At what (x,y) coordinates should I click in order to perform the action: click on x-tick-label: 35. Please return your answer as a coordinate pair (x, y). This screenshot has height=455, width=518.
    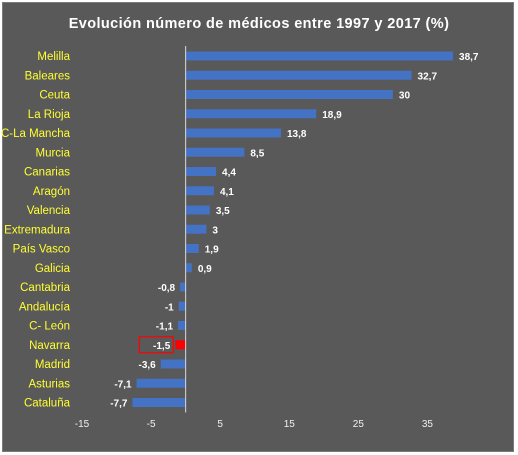
    Looking at the image, I should click on (428, 424).